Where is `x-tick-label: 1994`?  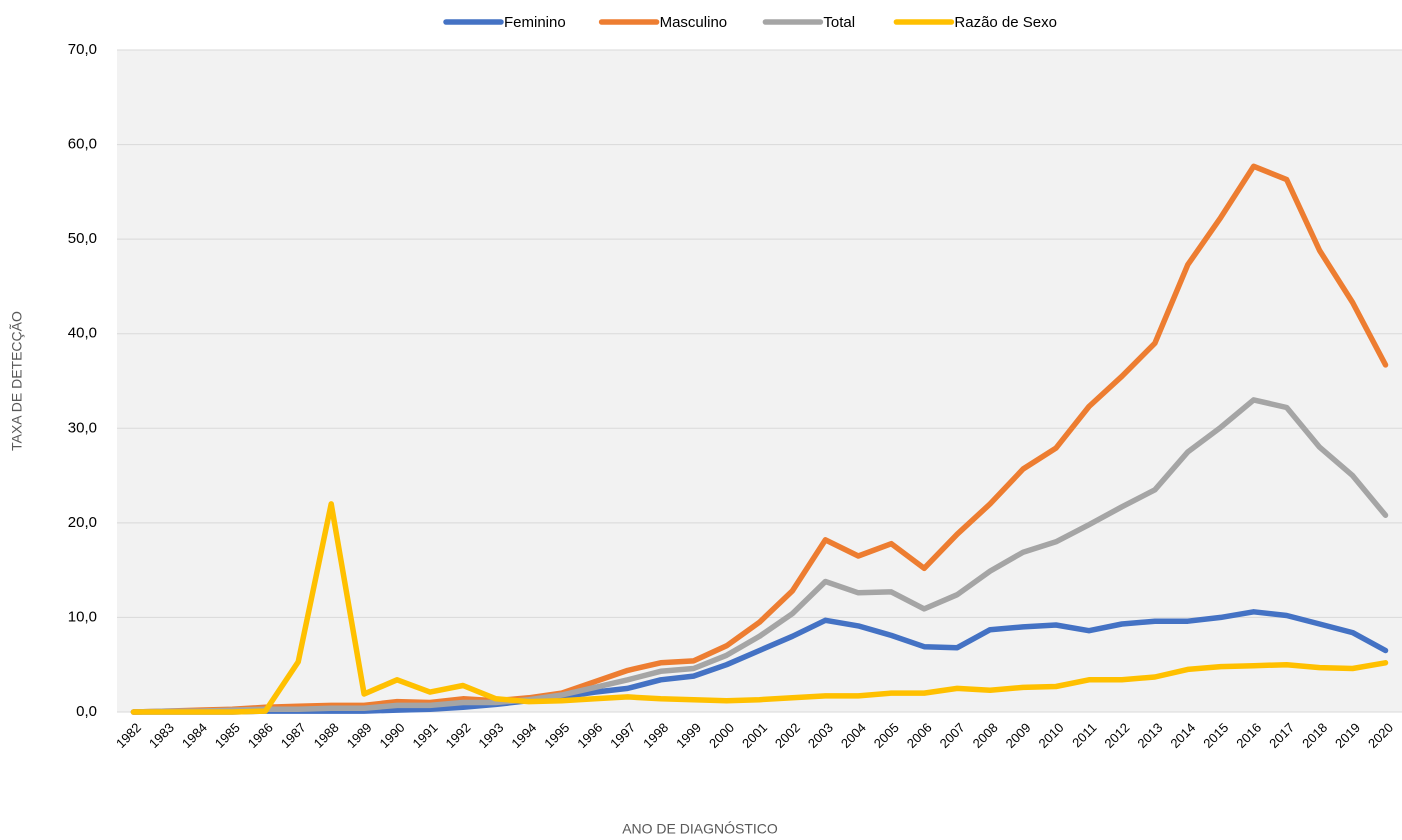 x-tick-label: 1994 is located at coordinates (523, 735).